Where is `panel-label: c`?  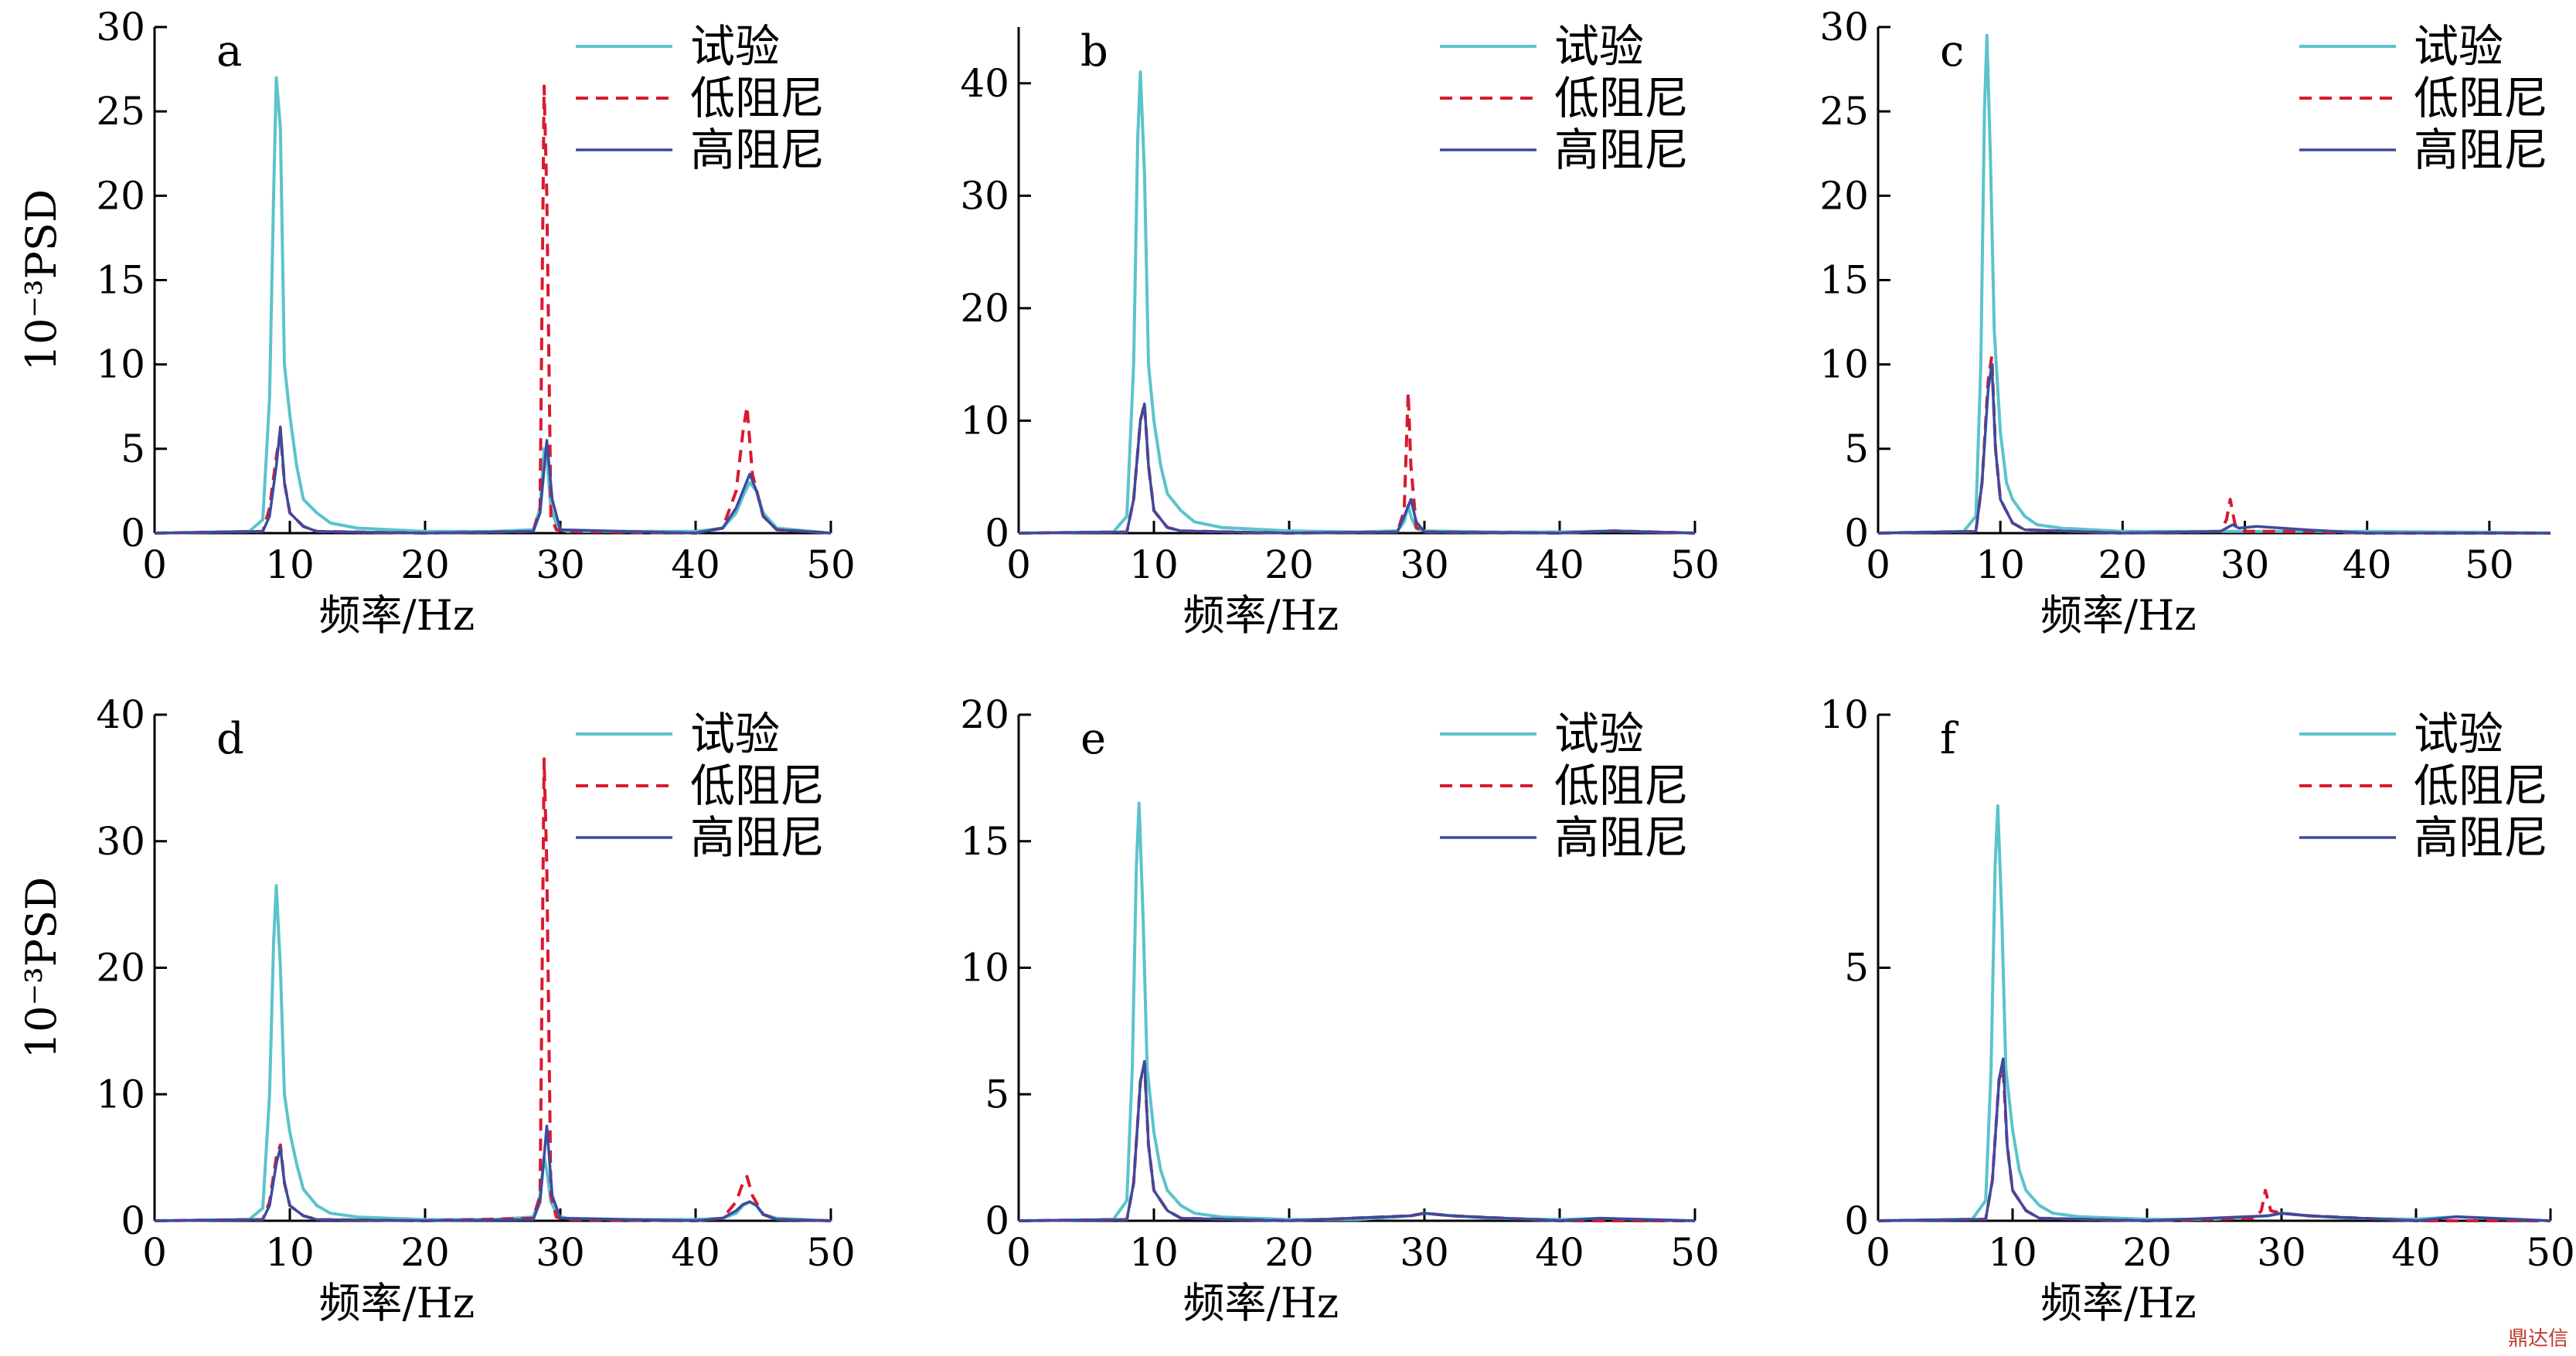
panel-label: c is located at coordinates (1952, 51).